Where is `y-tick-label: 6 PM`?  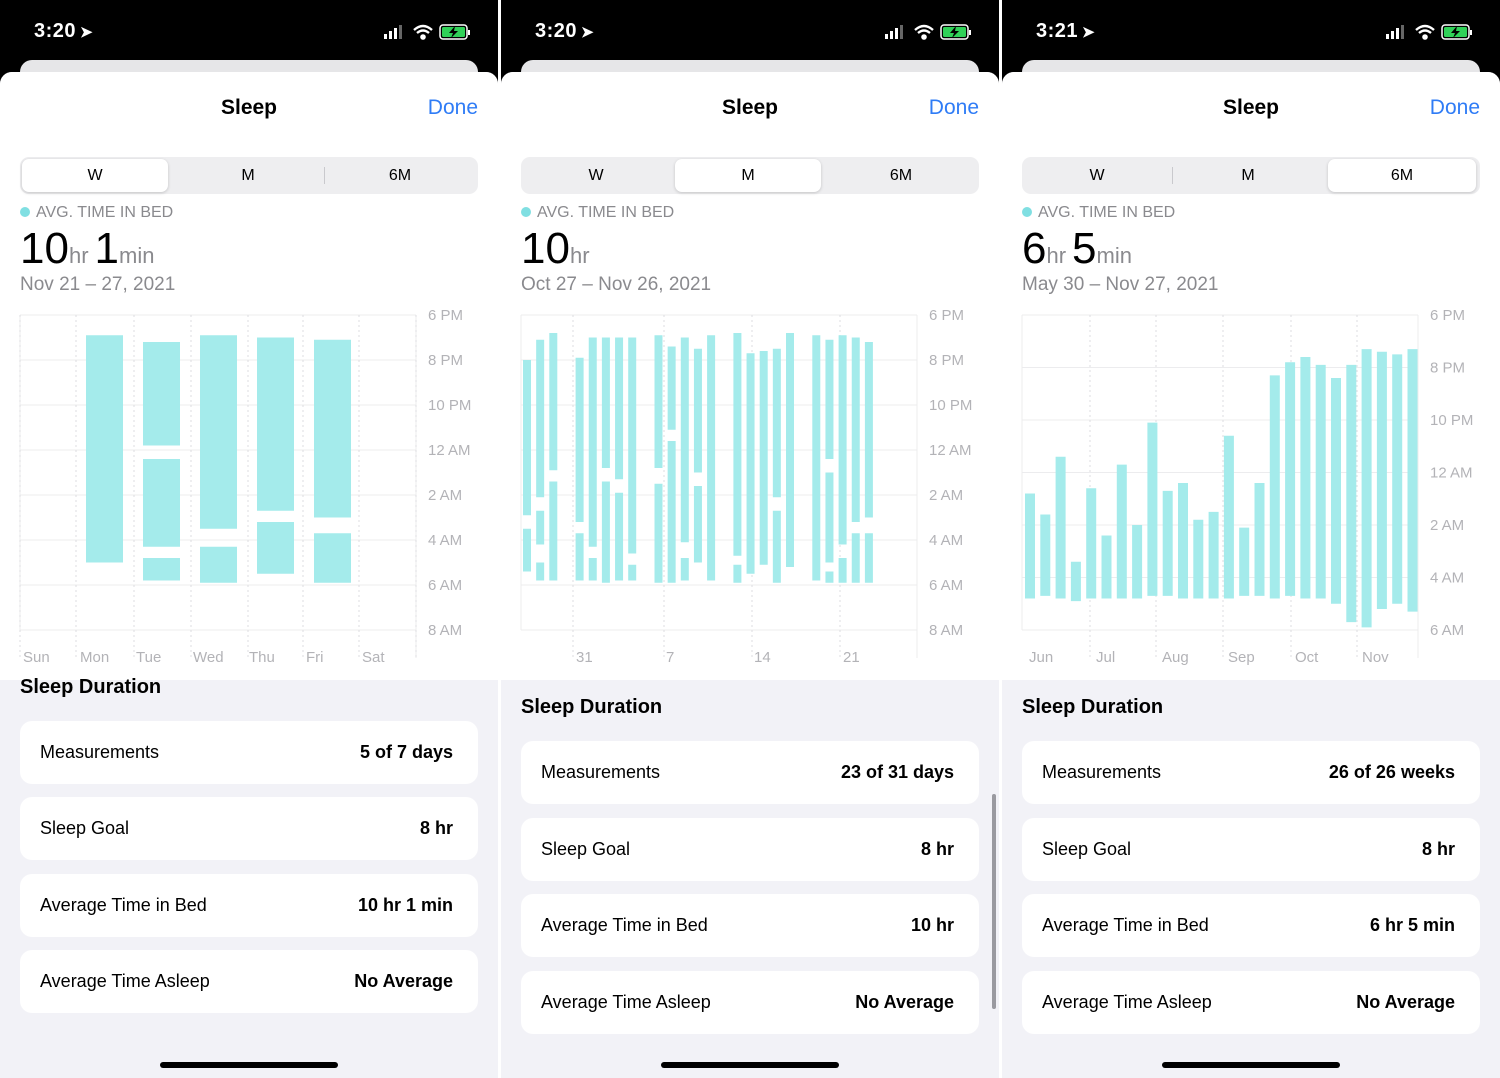
y-tick-label: 6 PM is located at coordinates (946, 315).